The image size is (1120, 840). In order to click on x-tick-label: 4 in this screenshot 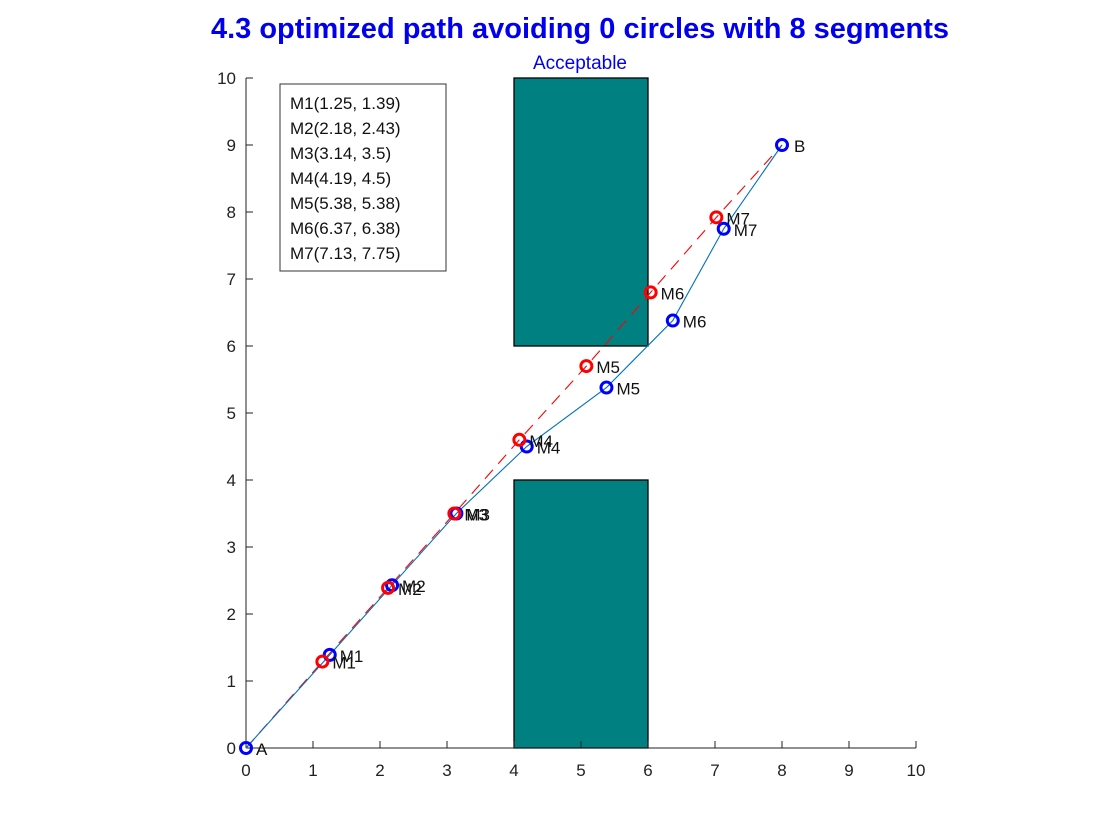, I will do `click(513, 770)`.